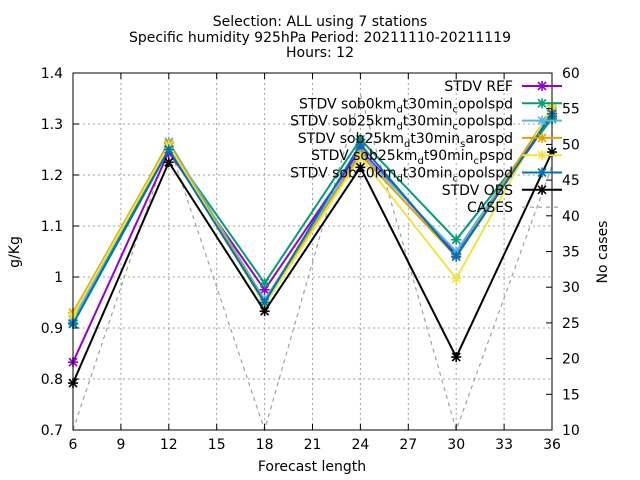 Image resolution: width=640 pixels, height=480 pixels. Describe the element at coordinates (571, 395) in the screenshot. I see `y2-tick-label: 15` at that location.